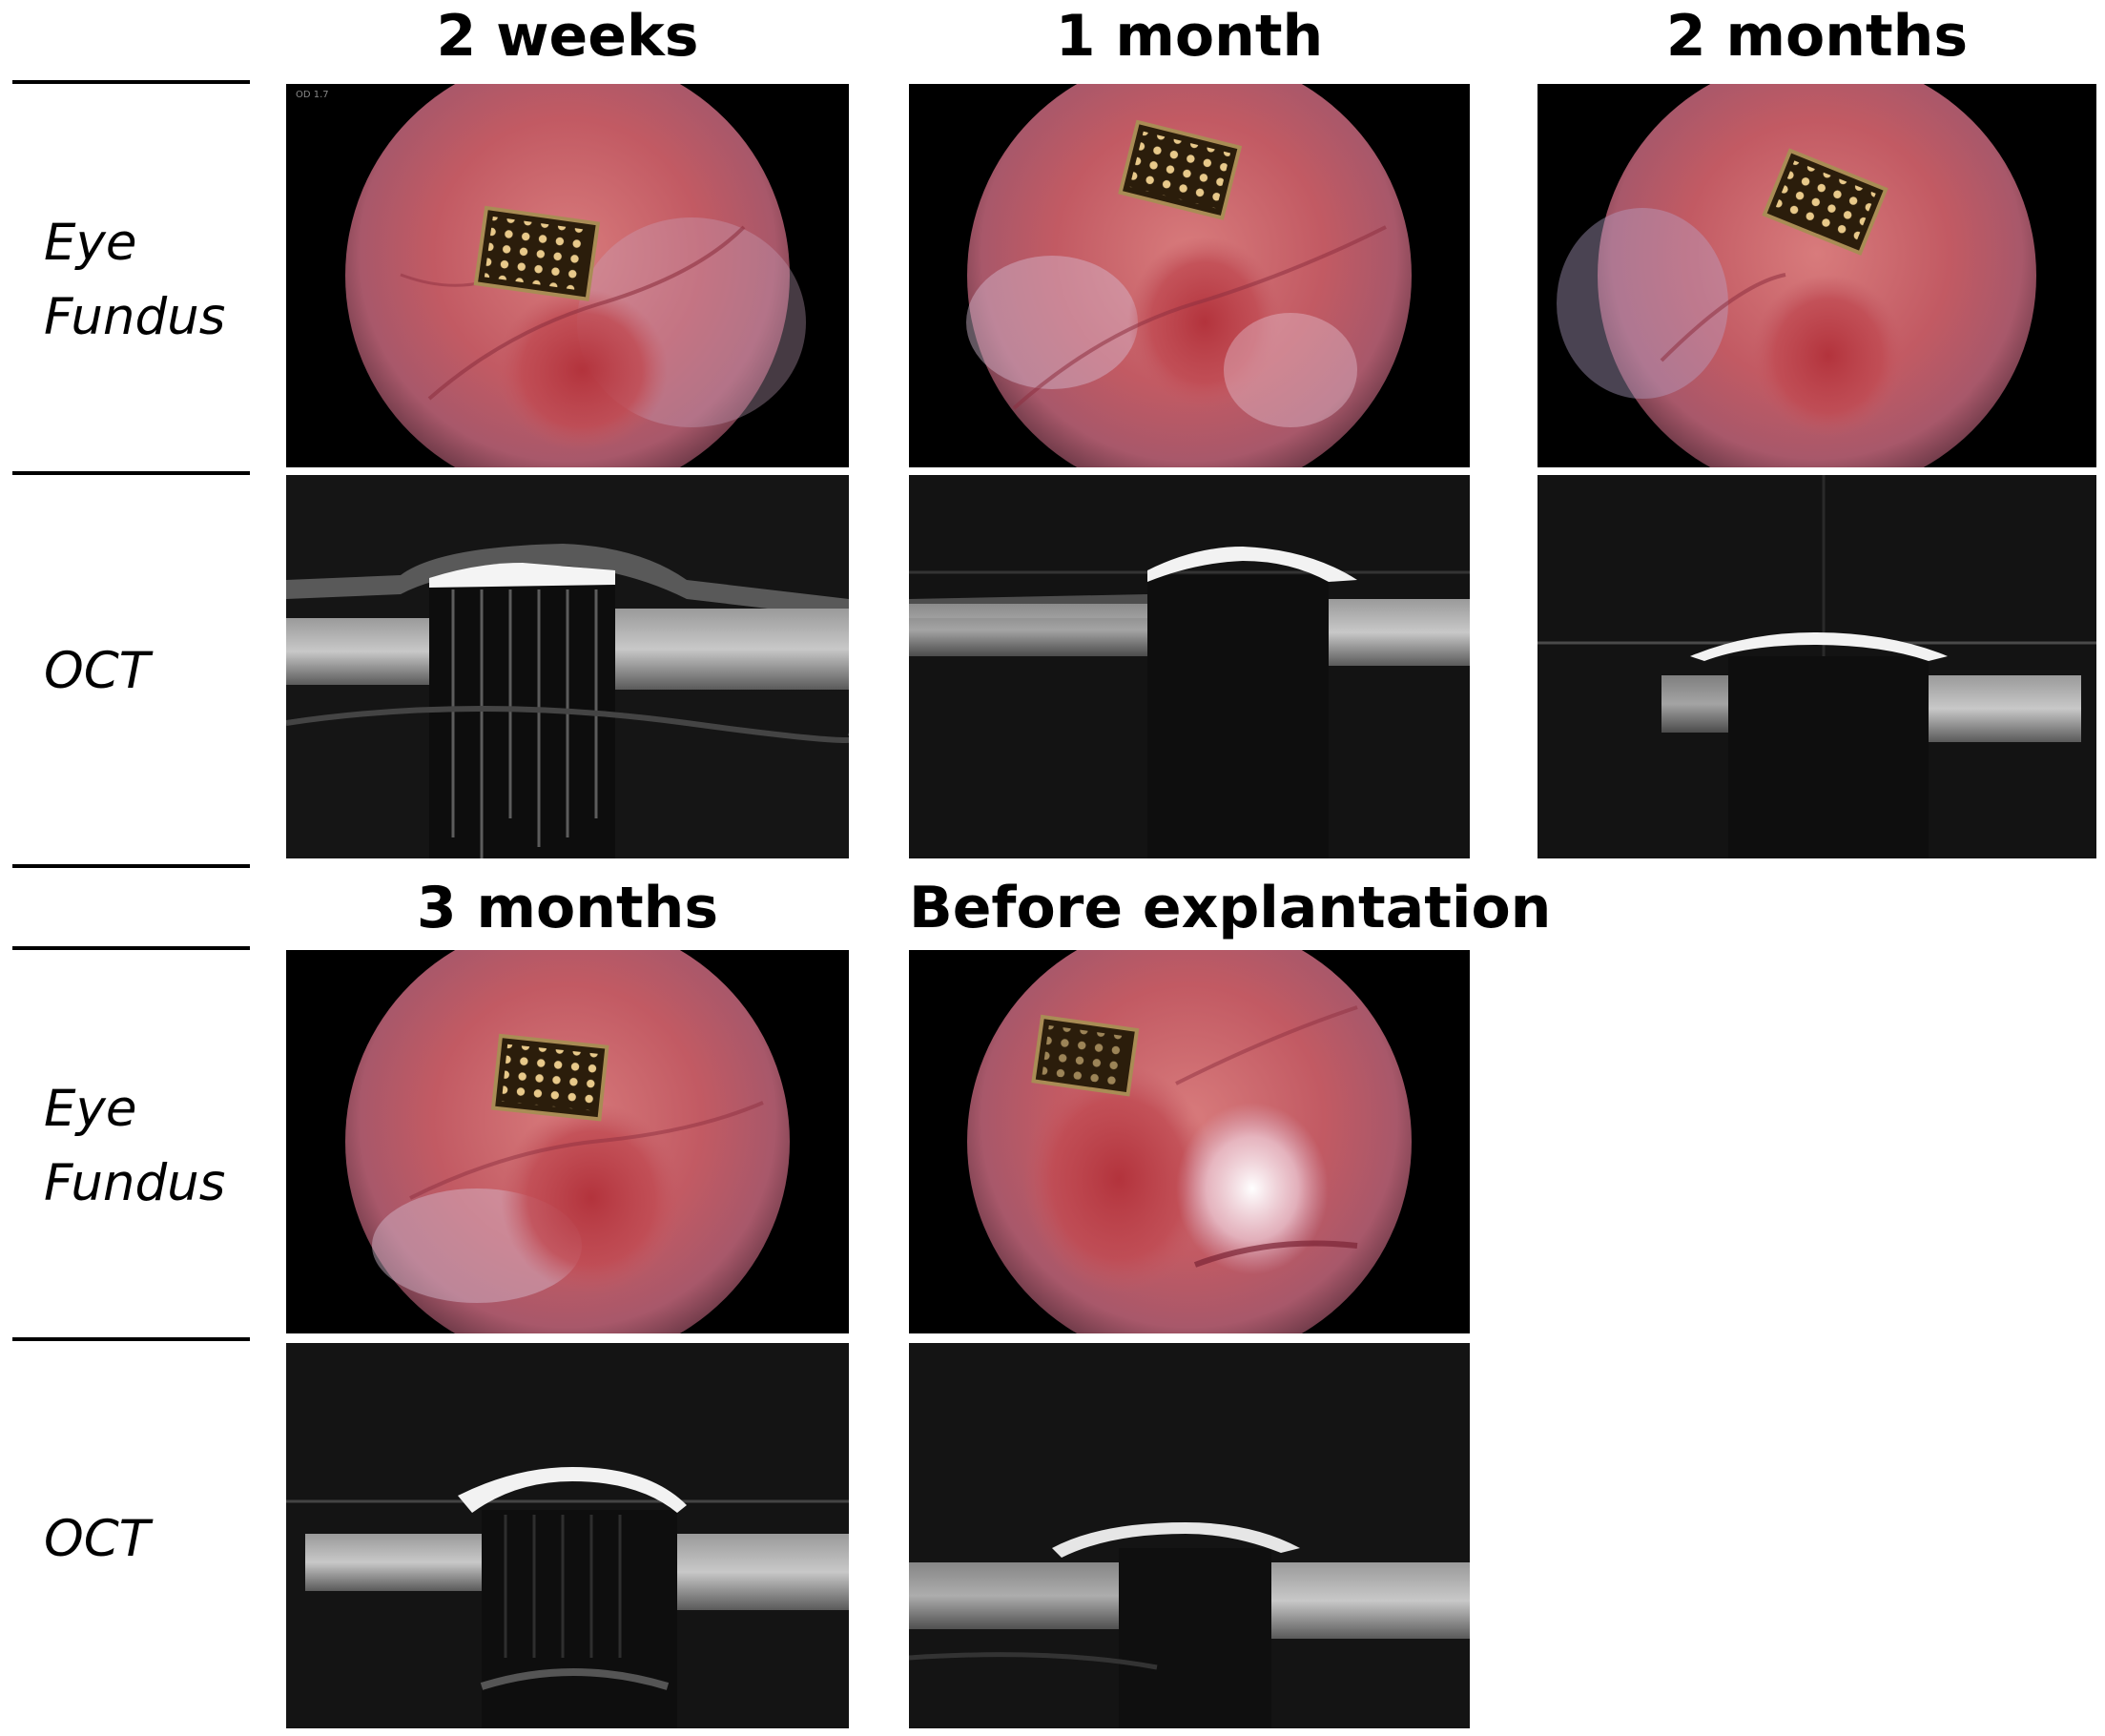  Describe the element at coordinates (1189, 666) in the screenshot. I see `oct-image-1-month` at that location.